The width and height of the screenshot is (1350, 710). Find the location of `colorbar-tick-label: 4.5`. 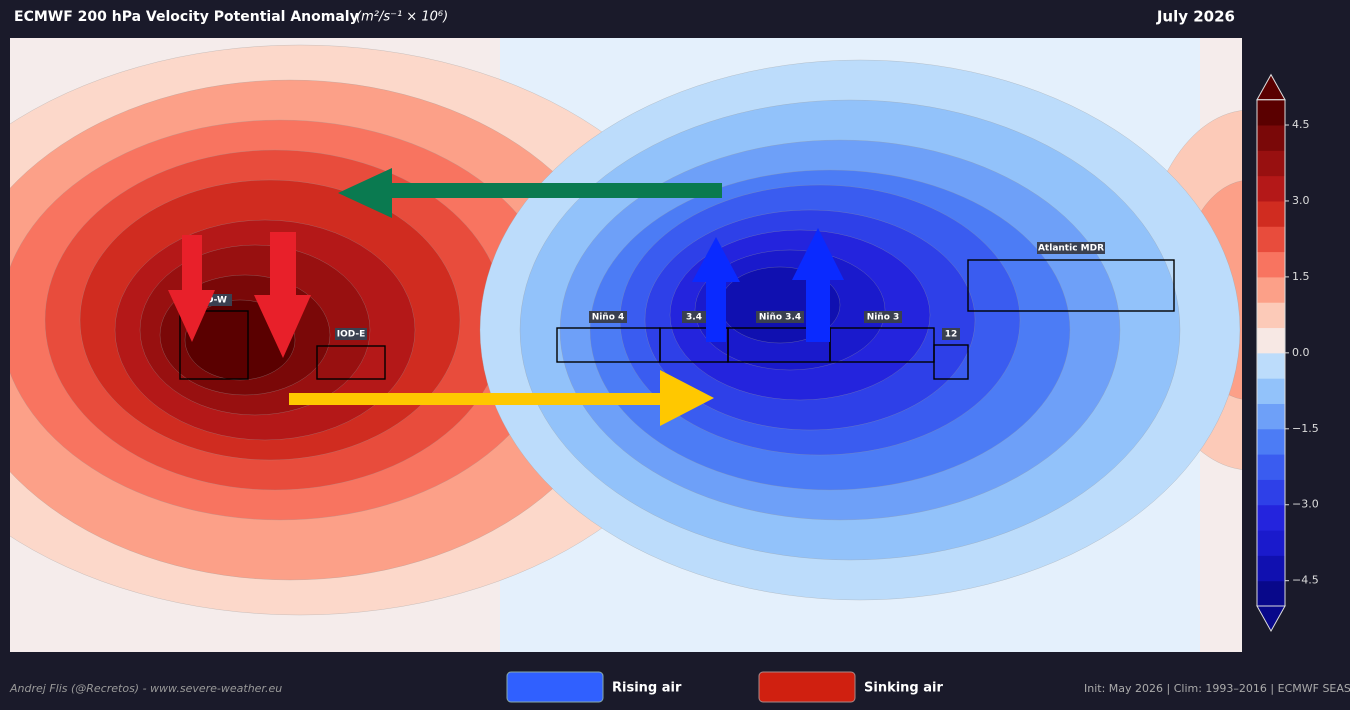

colorbar-tick-label: 4.5 is located at coordinates (1301, 124).